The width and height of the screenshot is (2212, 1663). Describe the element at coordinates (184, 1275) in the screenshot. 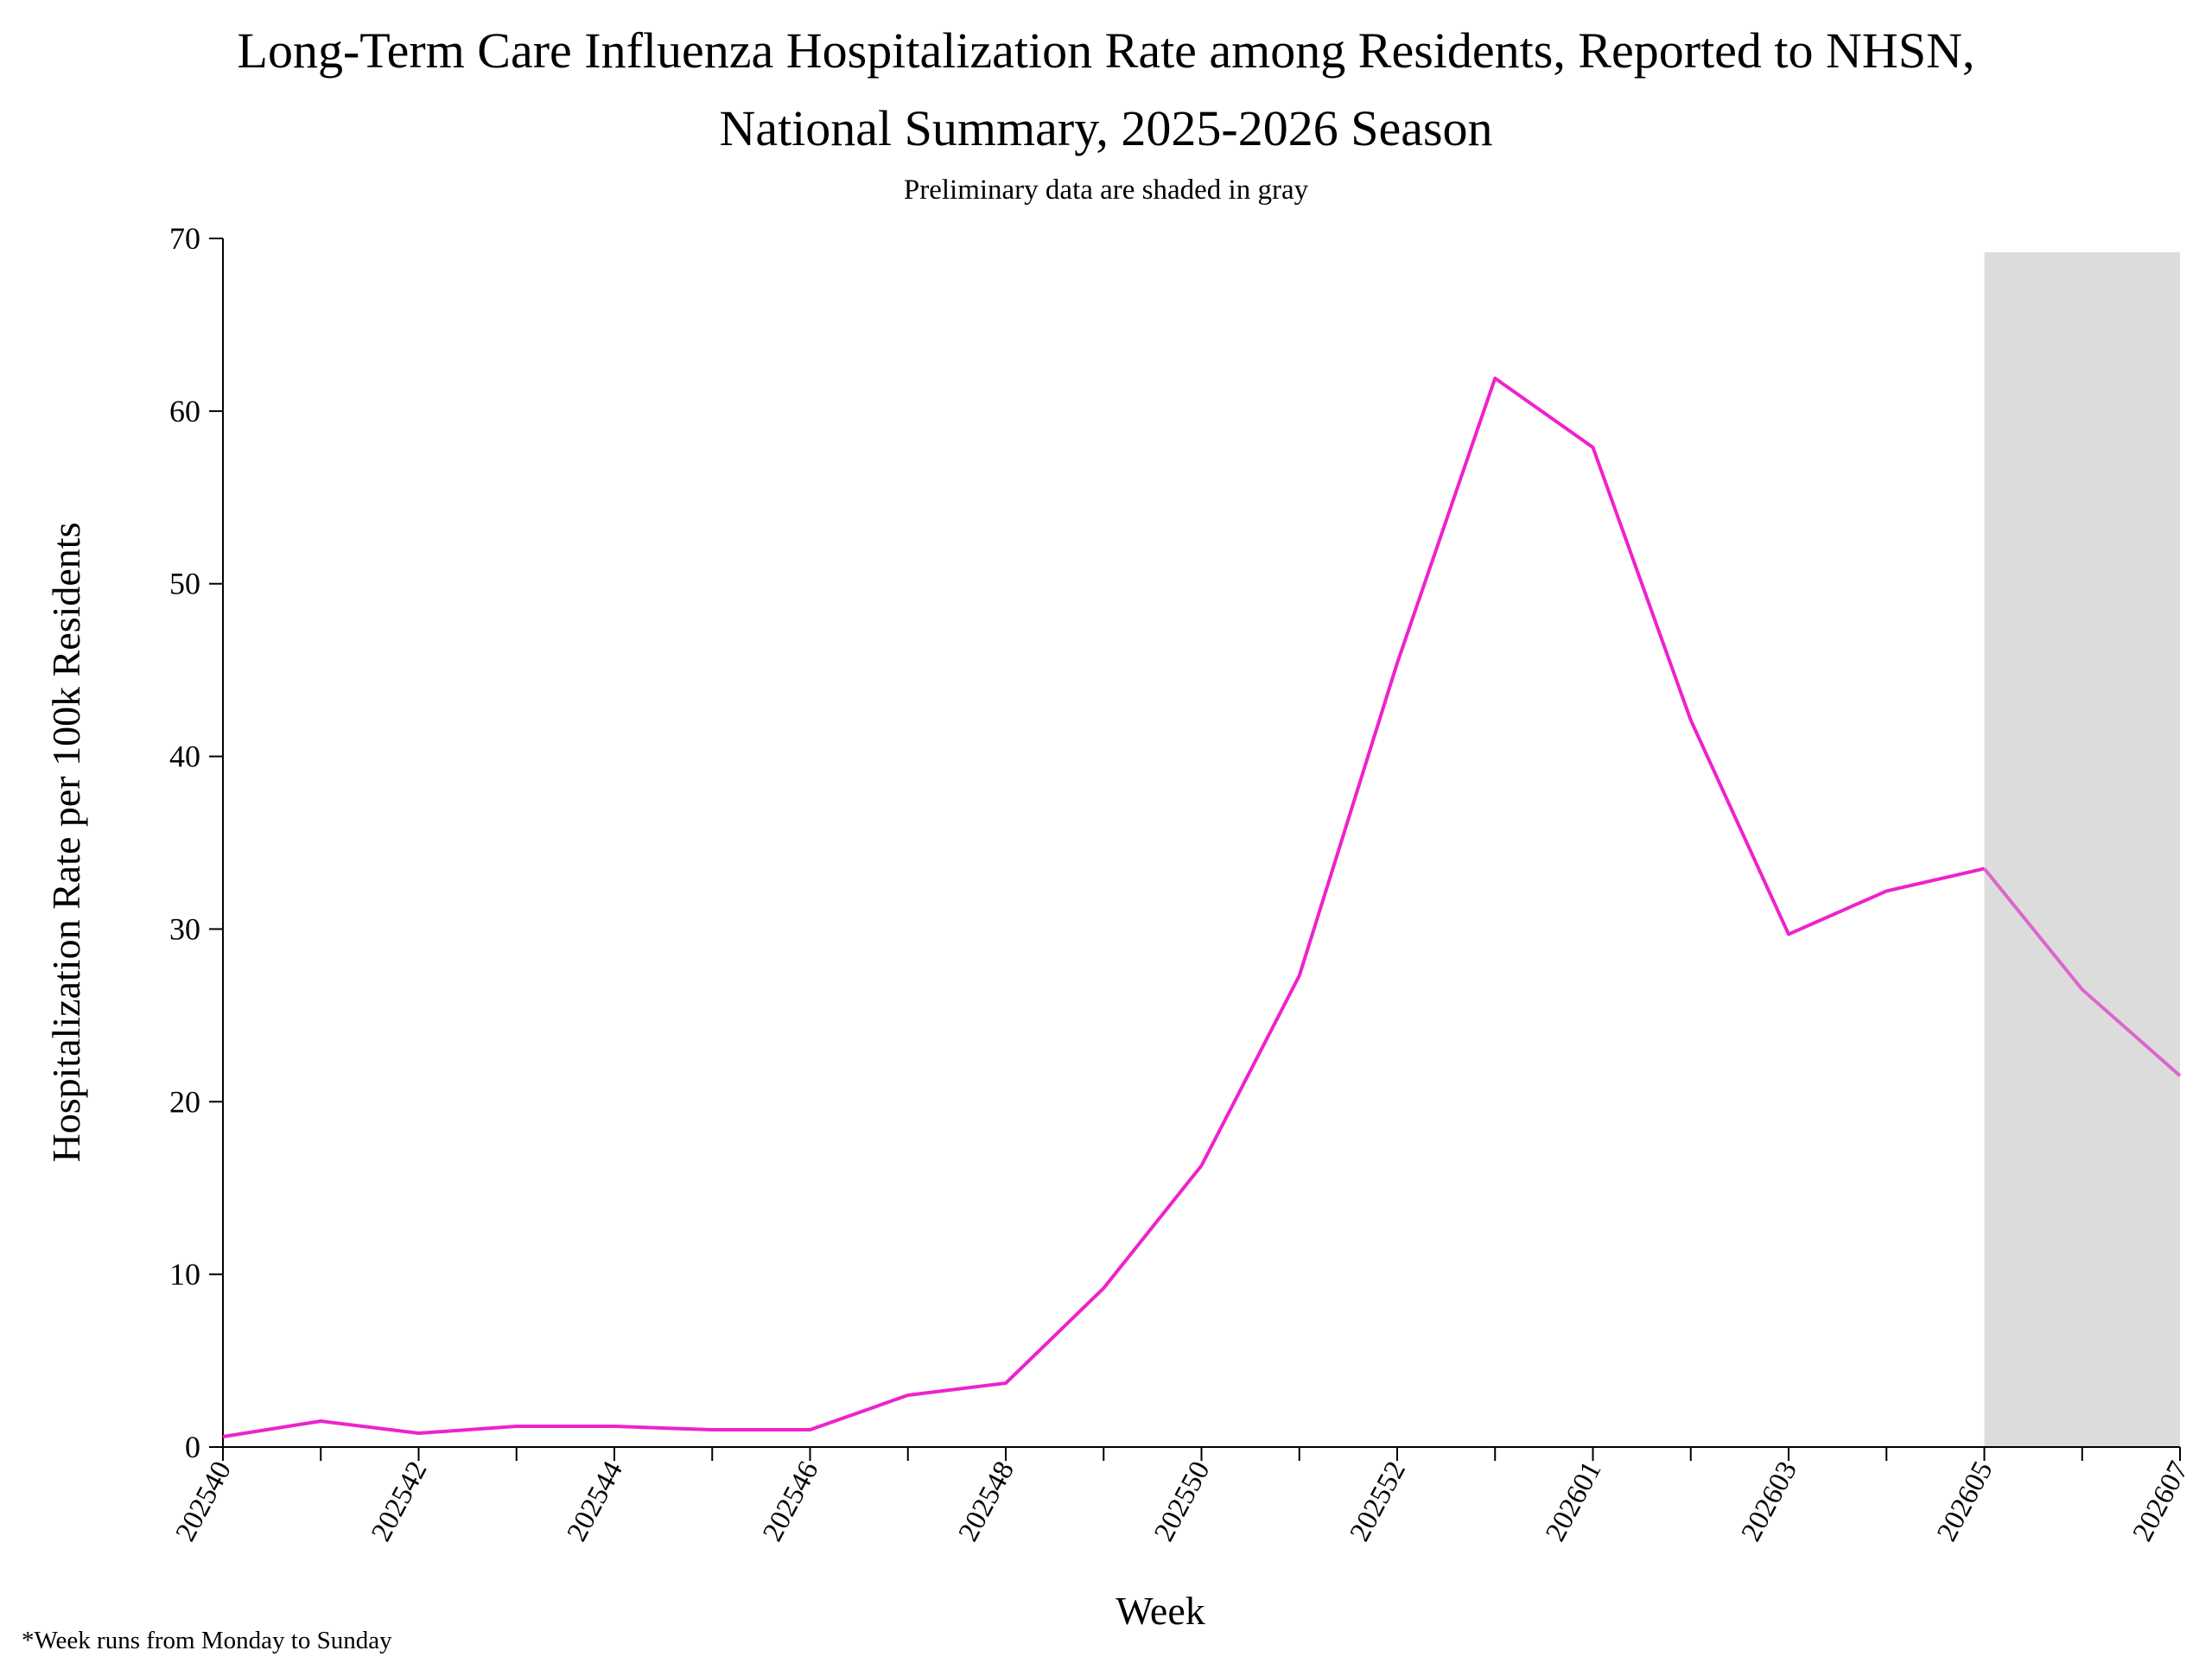

I see `y-tick-label: 10` at that location.